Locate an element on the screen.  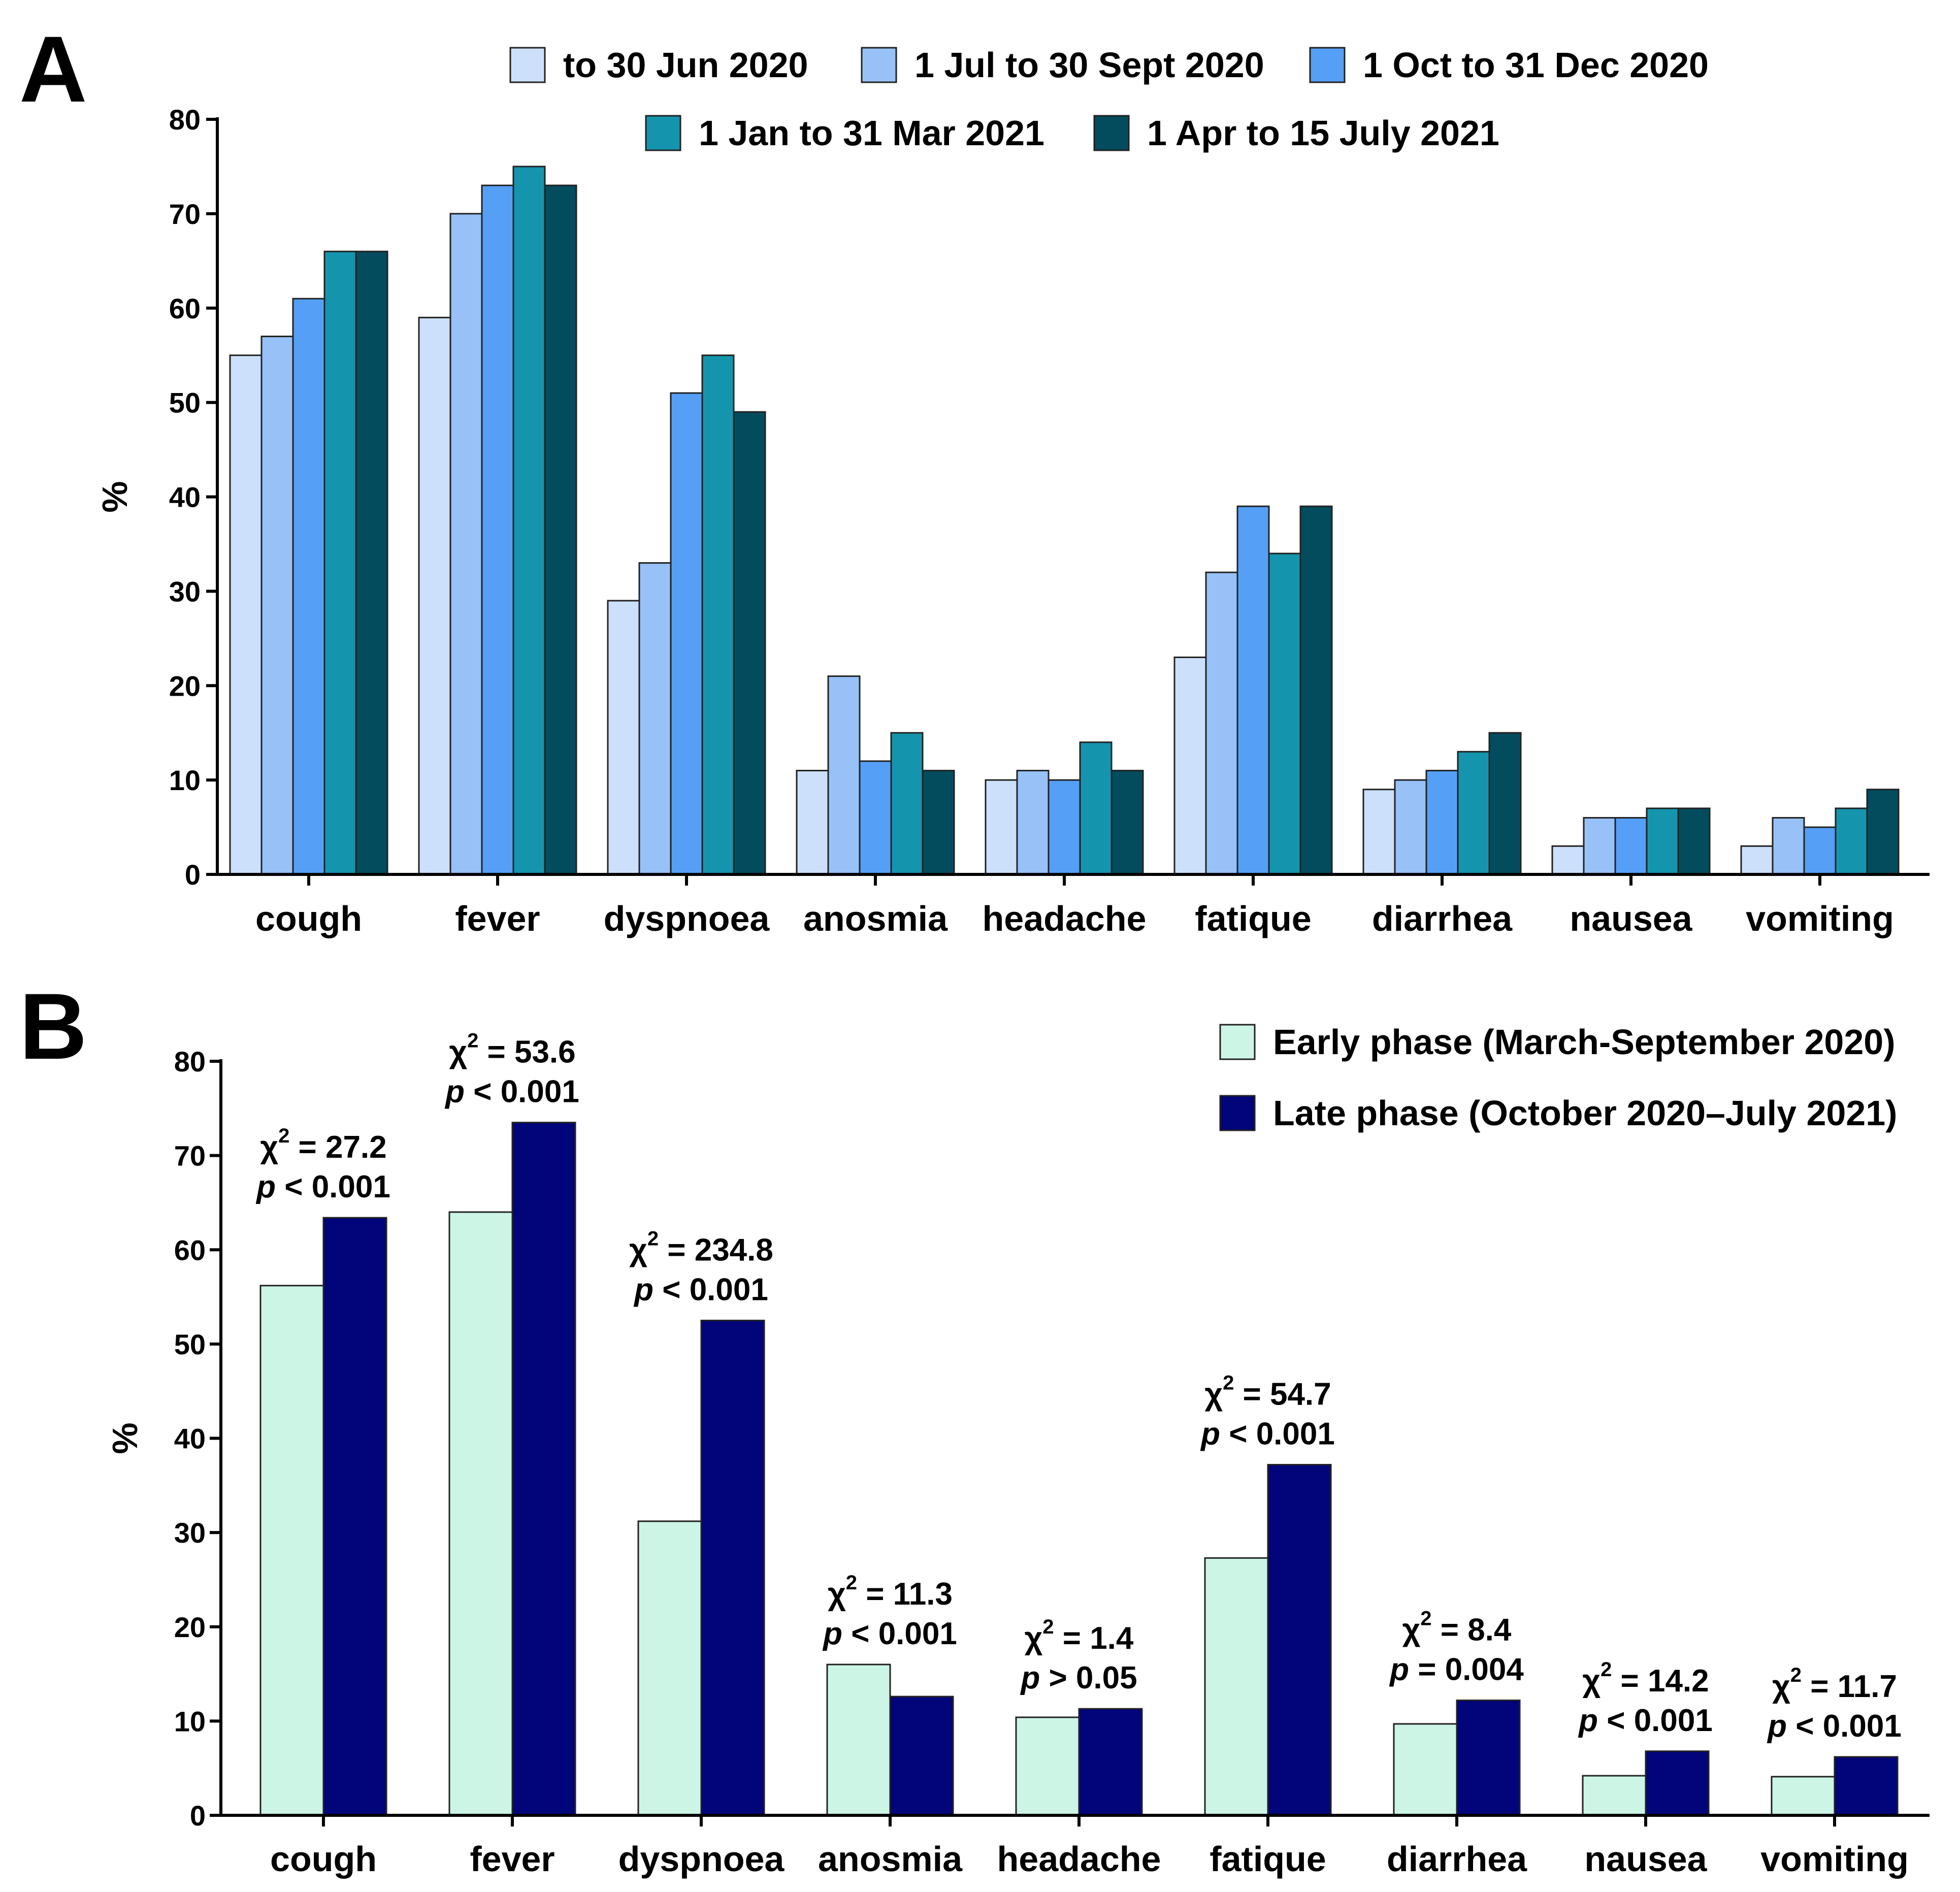
p-value: > 0.05 is located at coordinates (1089, 1677).